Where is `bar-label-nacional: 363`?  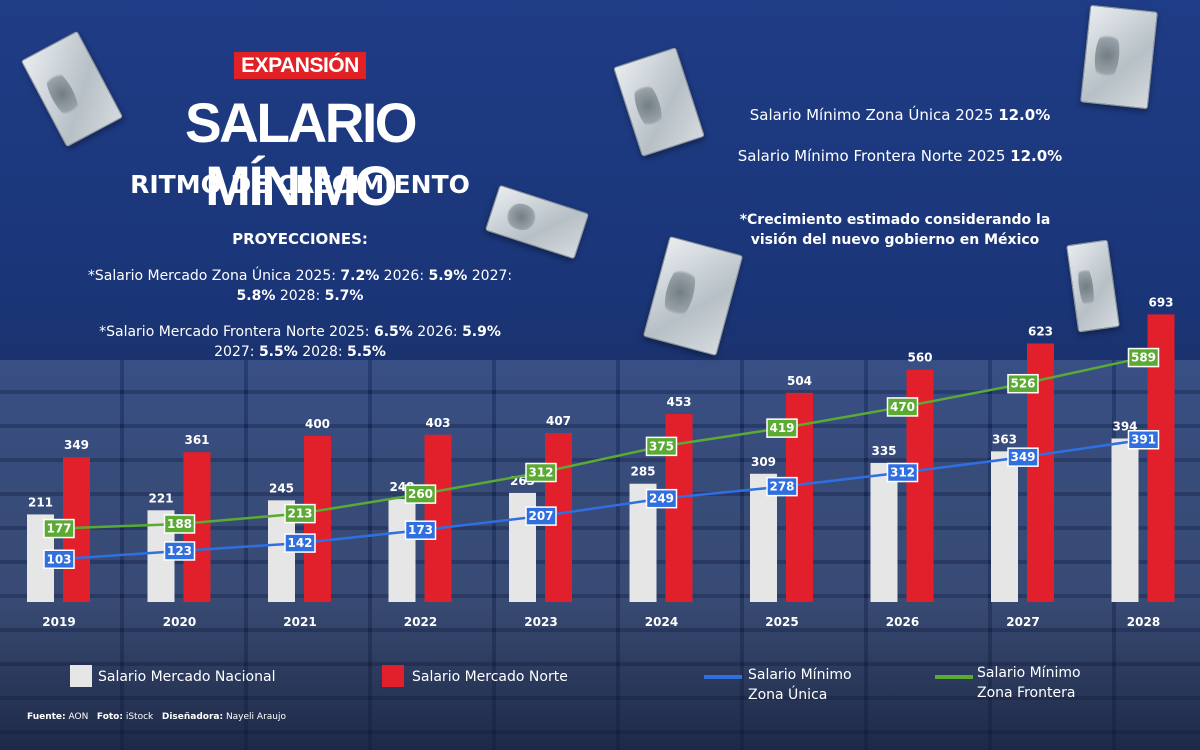
bar-label-nacional: 363 is located at coordinates (1004, 439).